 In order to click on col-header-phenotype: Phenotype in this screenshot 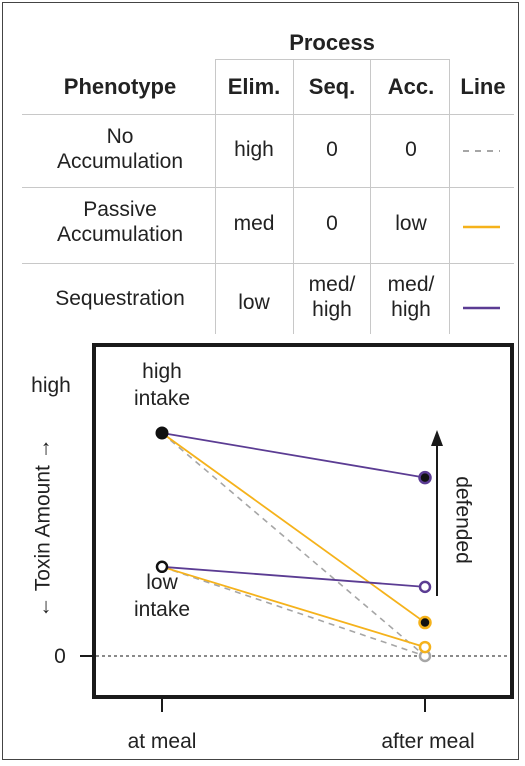, I will do `click(120, 86)`.